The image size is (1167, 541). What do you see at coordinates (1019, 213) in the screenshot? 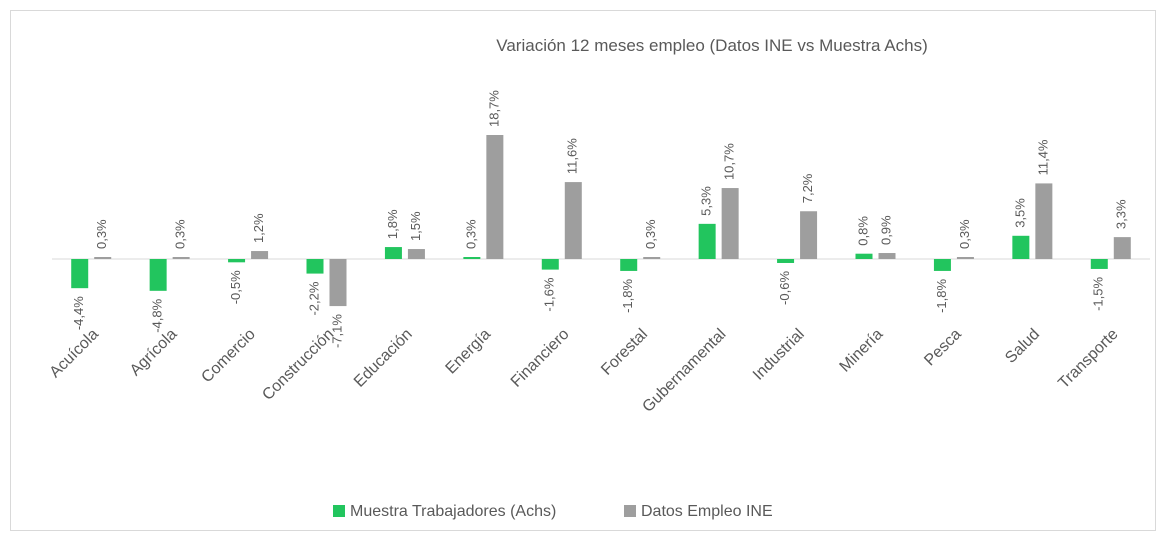
I see `value-label: 3,5%` at bounding box center [1019, 213].